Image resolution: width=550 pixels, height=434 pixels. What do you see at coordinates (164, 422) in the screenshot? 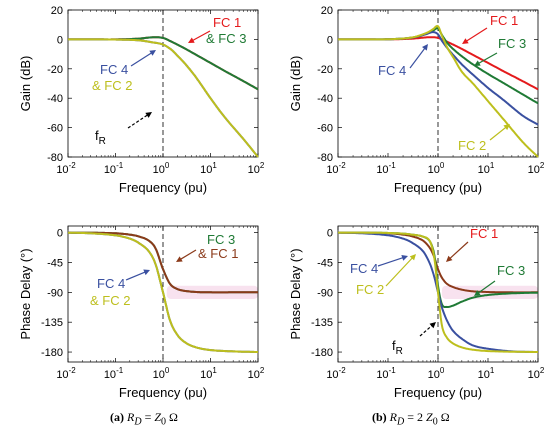
I see `caption-a-z-sub: 0` at bounding box center [164, 422].